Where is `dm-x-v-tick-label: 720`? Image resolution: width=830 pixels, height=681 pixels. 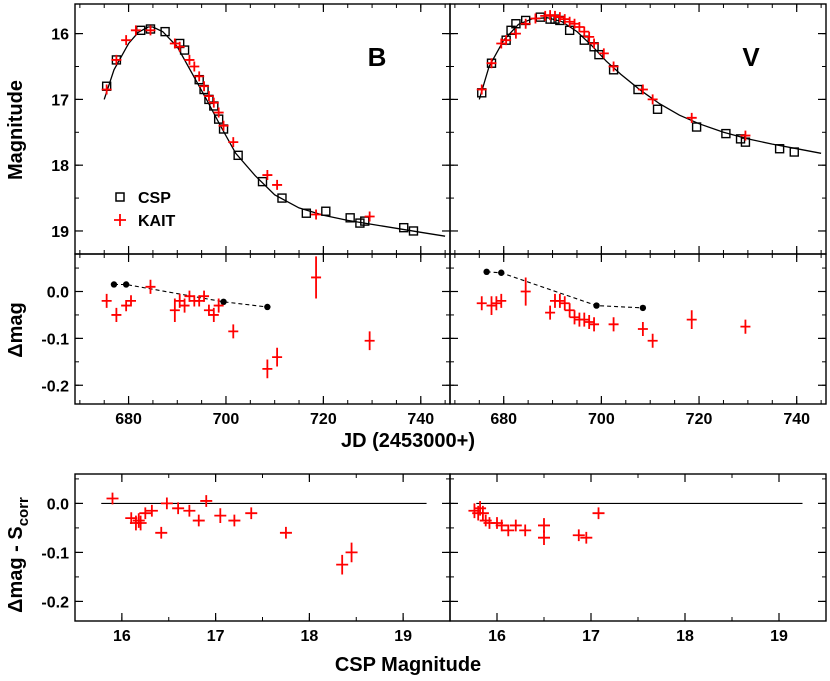 dm-x-v-tick-label: 720 is located at coordinates (699, 419).